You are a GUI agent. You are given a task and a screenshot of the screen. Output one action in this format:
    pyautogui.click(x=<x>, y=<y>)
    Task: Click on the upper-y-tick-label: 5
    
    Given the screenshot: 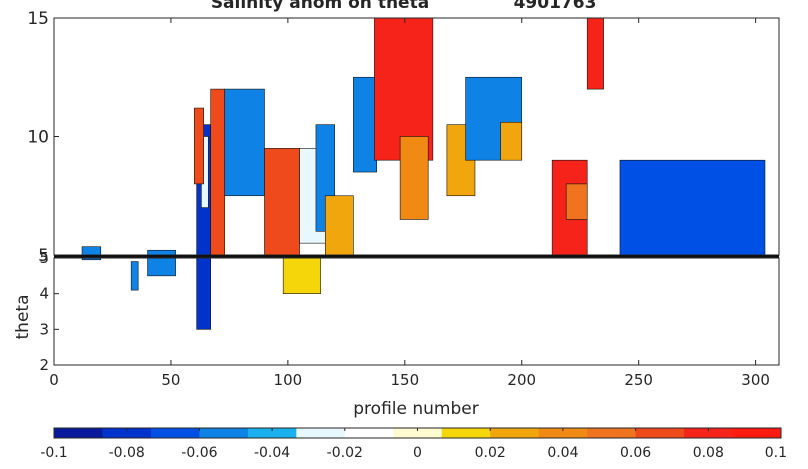 What is the action you would take?
    pyautogui.click(x=43, y=256)
    